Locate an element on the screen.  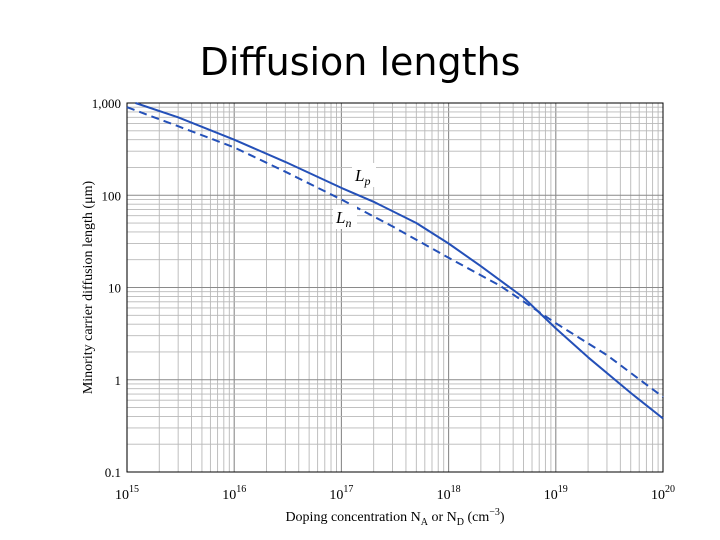
y-tick-label: 1,000 is located at coordinates (106, 103).